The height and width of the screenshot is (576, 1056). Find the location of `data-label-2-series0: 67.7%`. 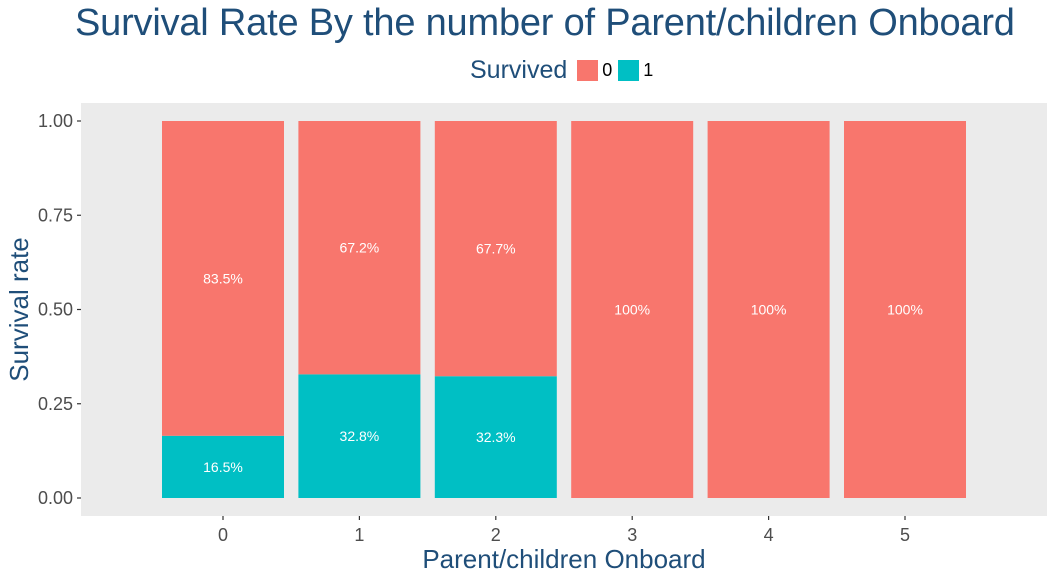

data-label-2-series0: 67.7% is located at coordinates (496, 249).